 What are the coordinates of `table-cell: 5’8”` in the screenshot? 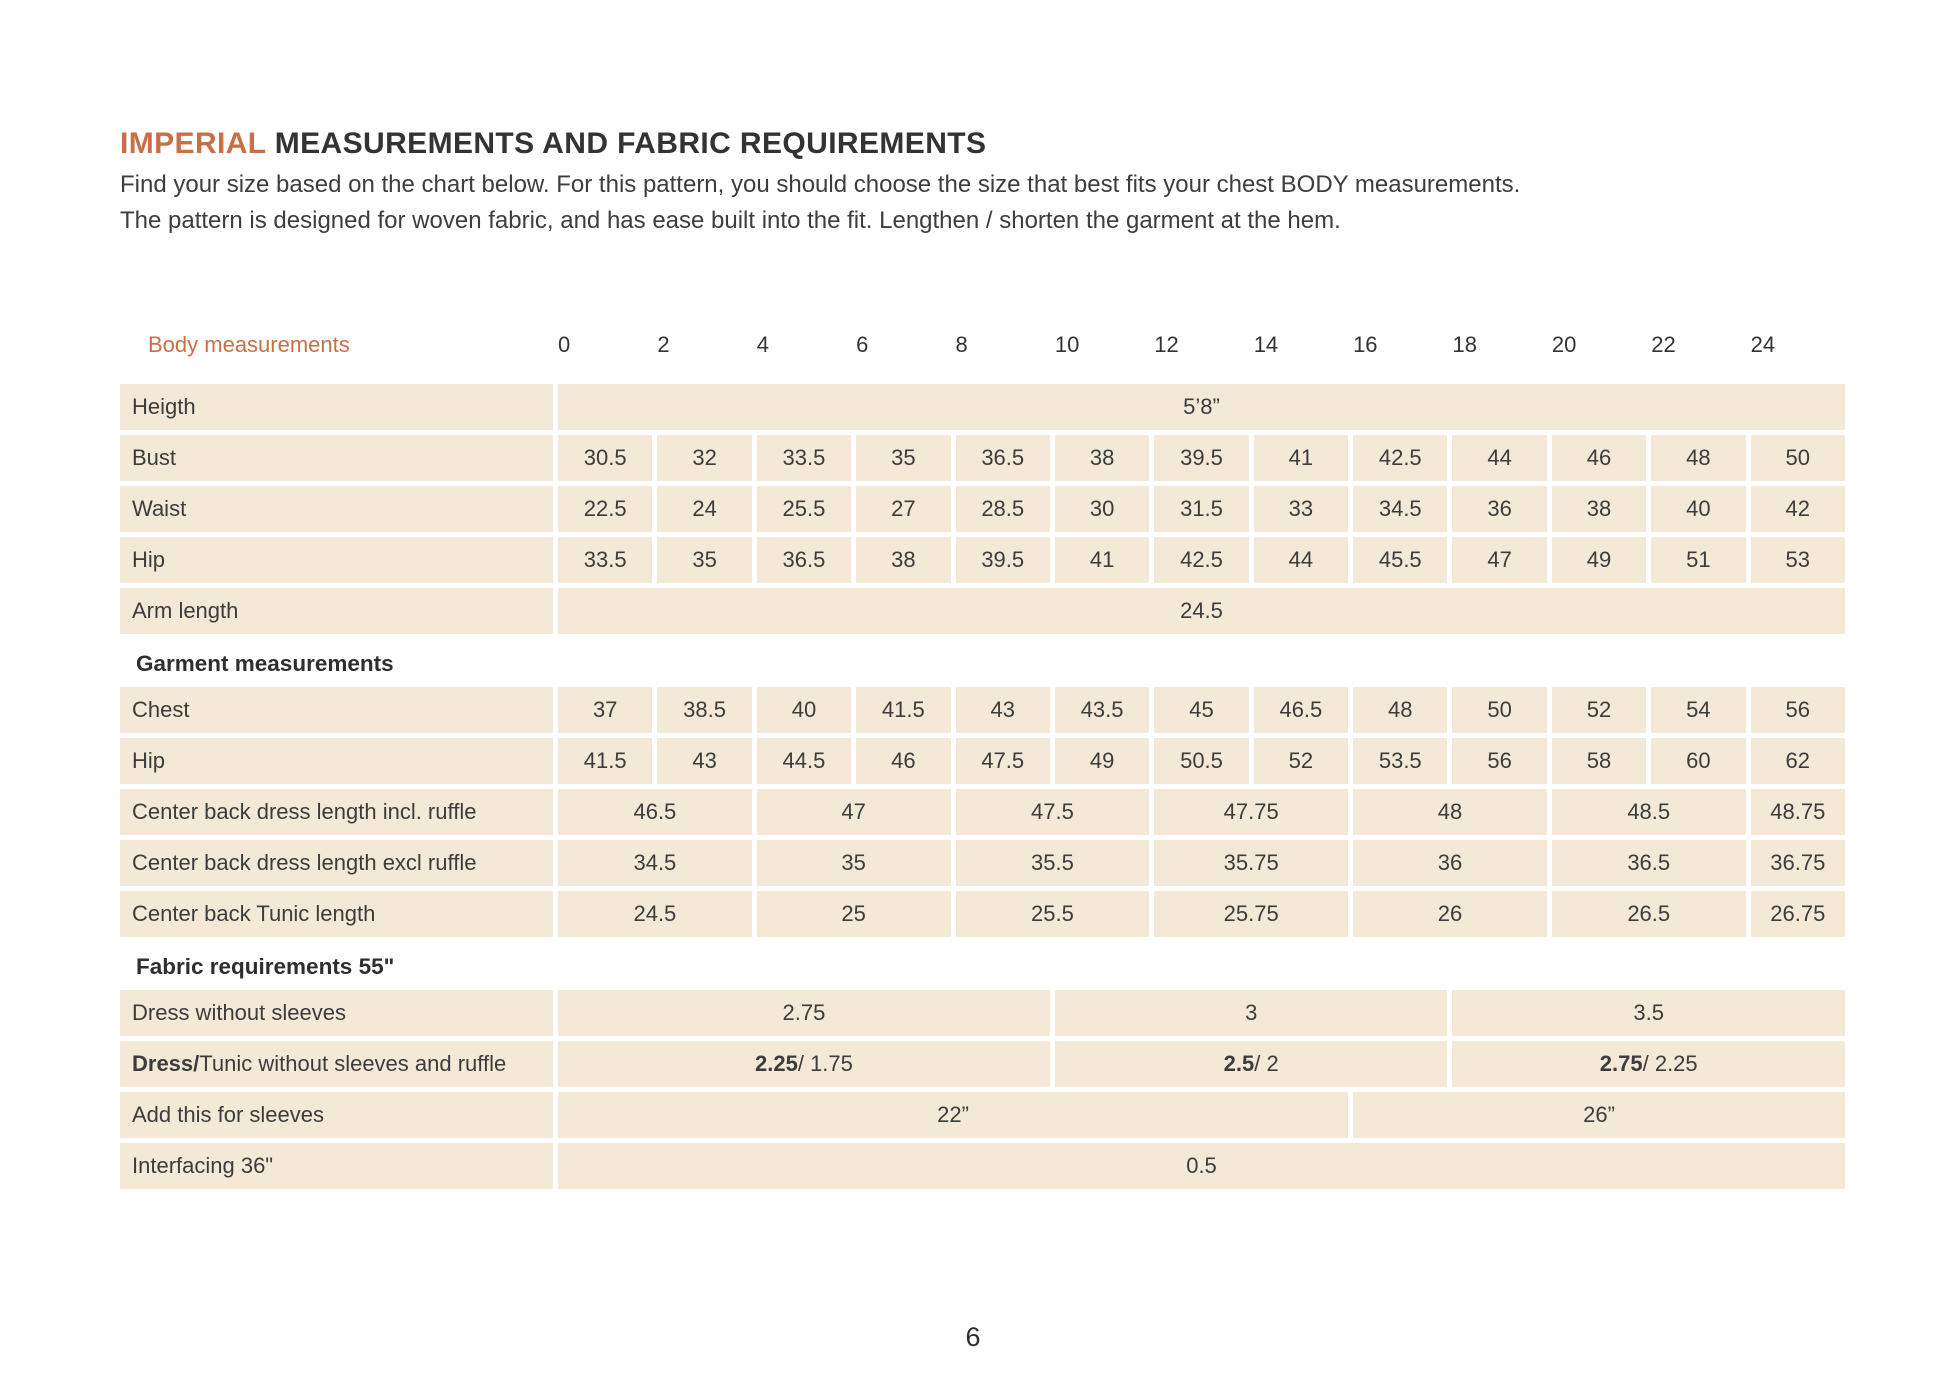 It's located at (1201, 407).